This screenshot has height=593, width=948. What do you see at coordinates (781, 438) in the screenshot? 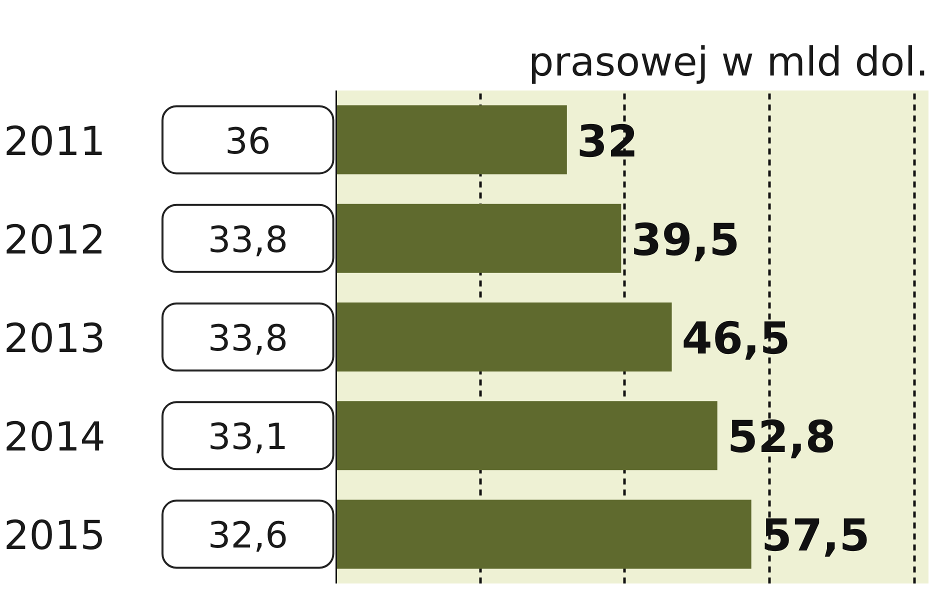
I see `data-label: 52,8` at bounding box center [781, 438].